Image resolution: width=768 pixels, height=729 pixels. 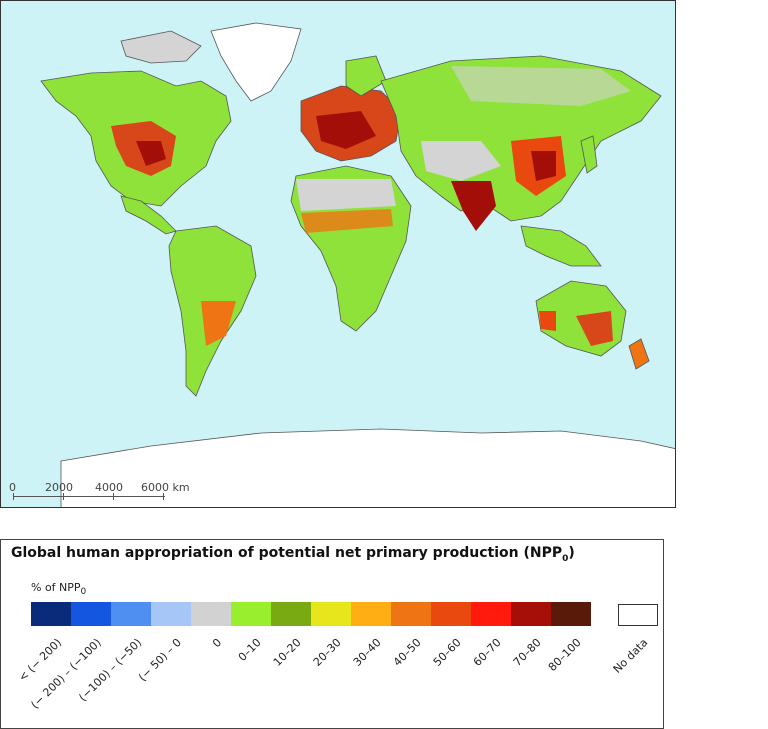 What do you see at coordinates (589, 154) in the screenshot?
I see `landmass-japan` at bounding box center [589, 154].